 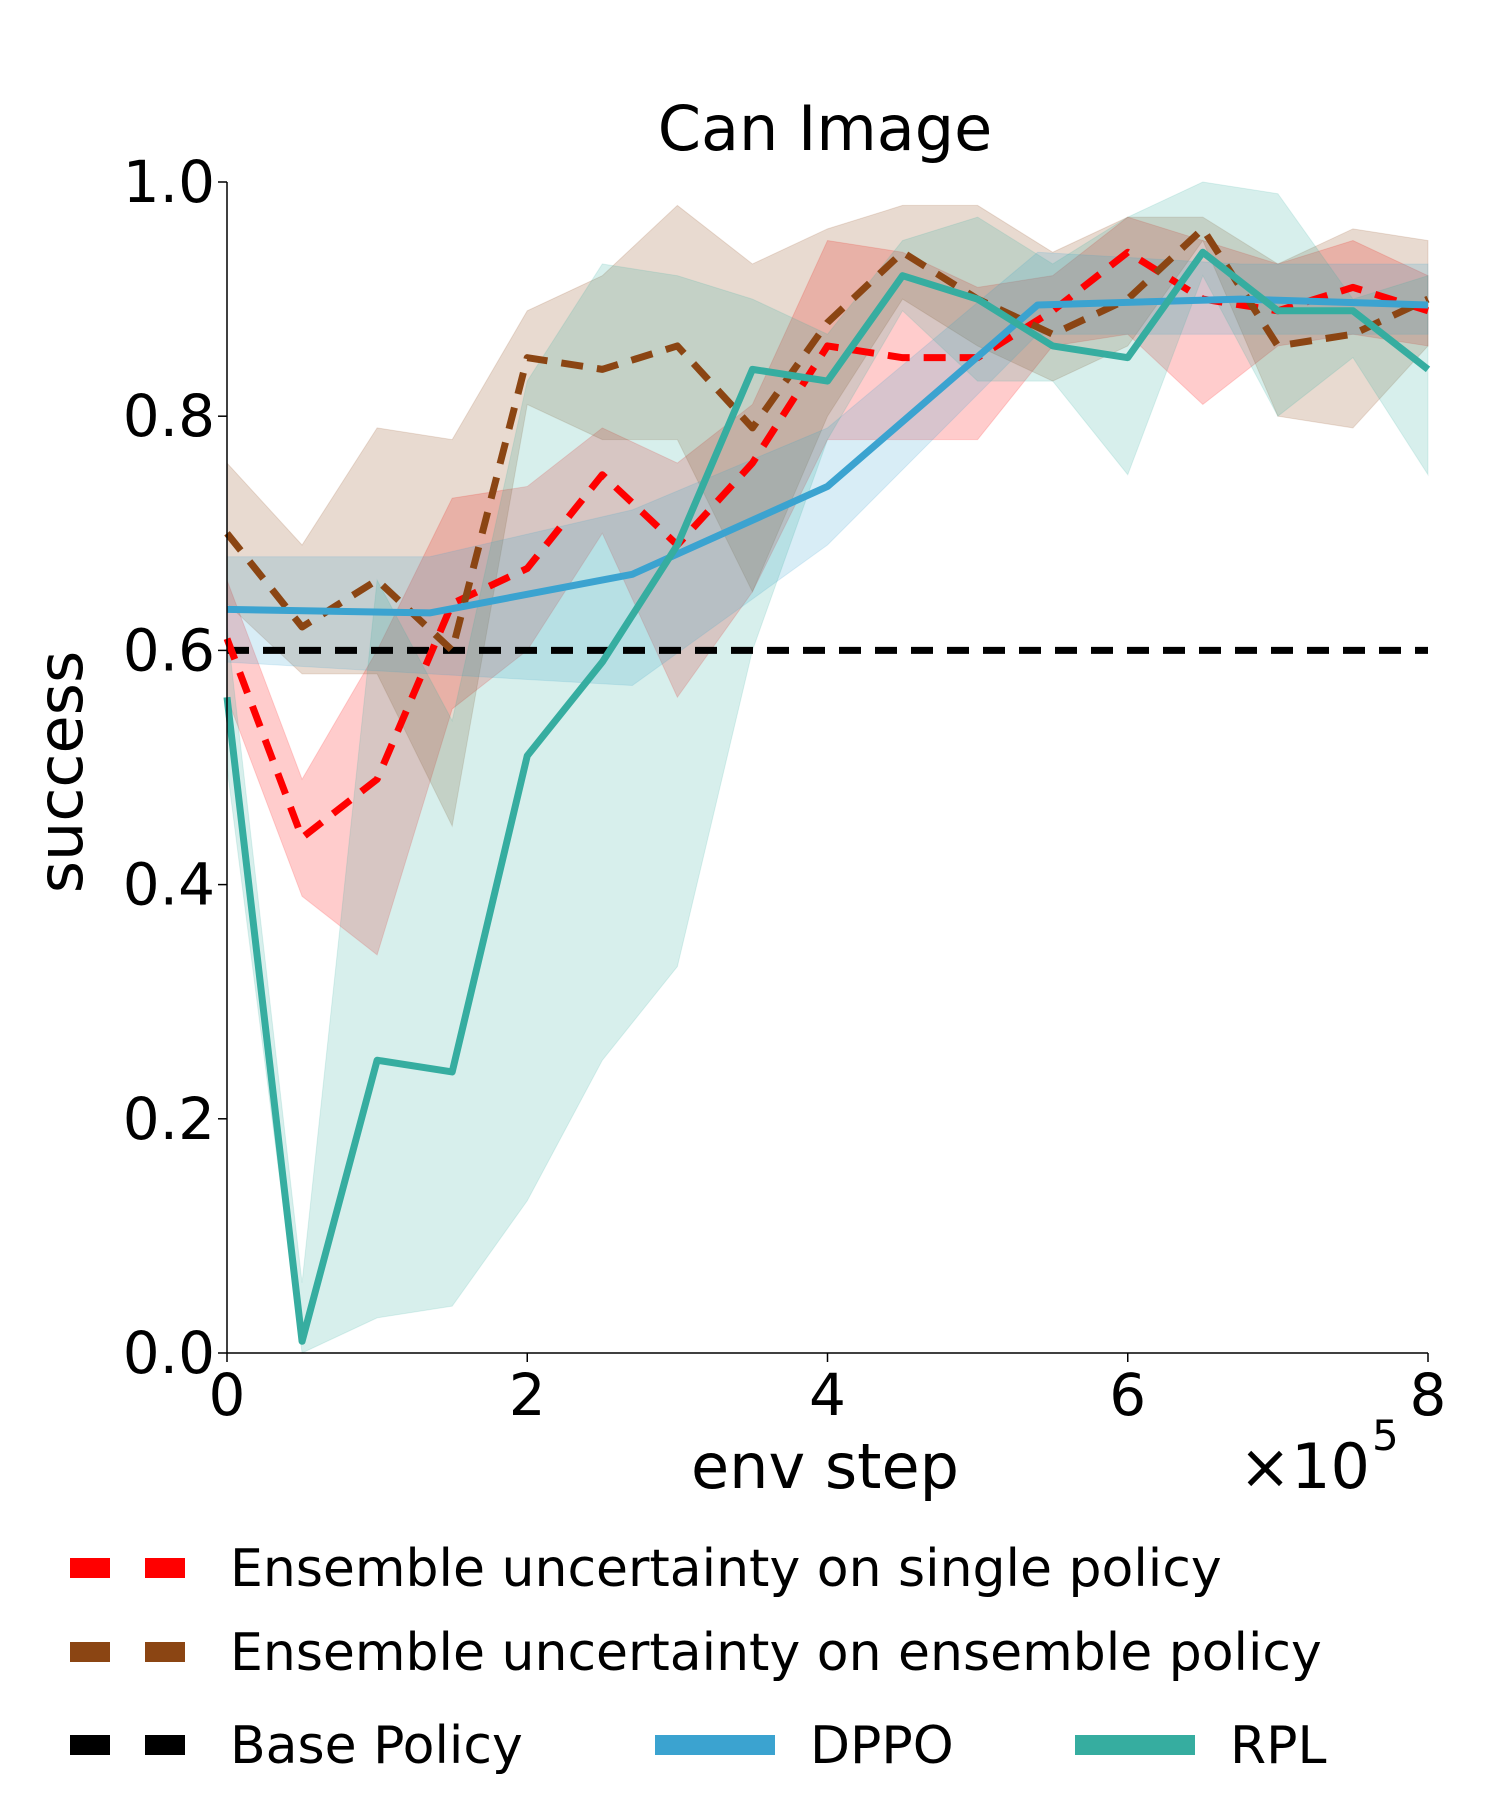 I want to click on x-axis-label: env step, so click(x=825, y=1466).